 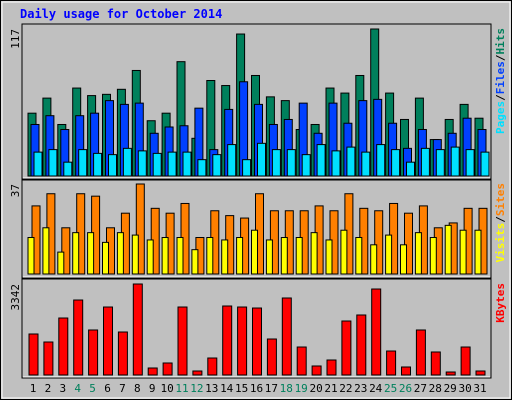 I want to click on x-tick-label: 14, so click(x=227, y=388).